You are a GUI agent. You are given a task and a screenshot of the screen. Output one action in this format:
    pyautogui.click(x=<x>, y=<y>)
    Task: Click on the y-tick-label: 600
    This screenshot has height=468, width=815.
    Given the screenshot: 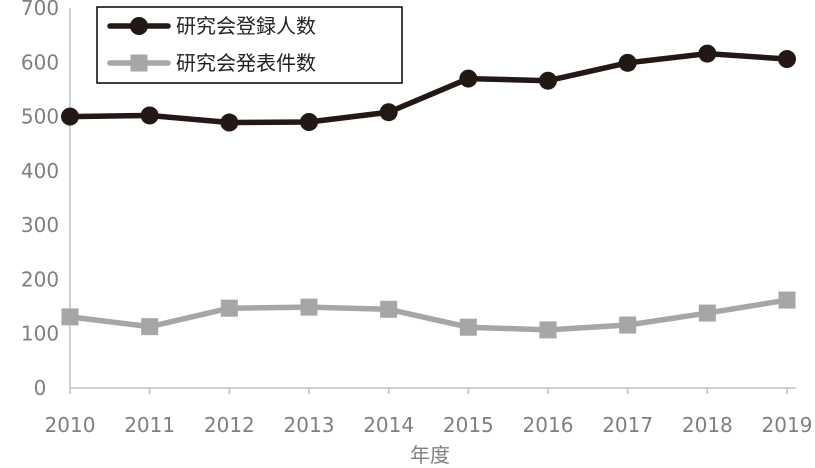 What is the action you would take?
    pyautogui.click(x=40, y=62)
    